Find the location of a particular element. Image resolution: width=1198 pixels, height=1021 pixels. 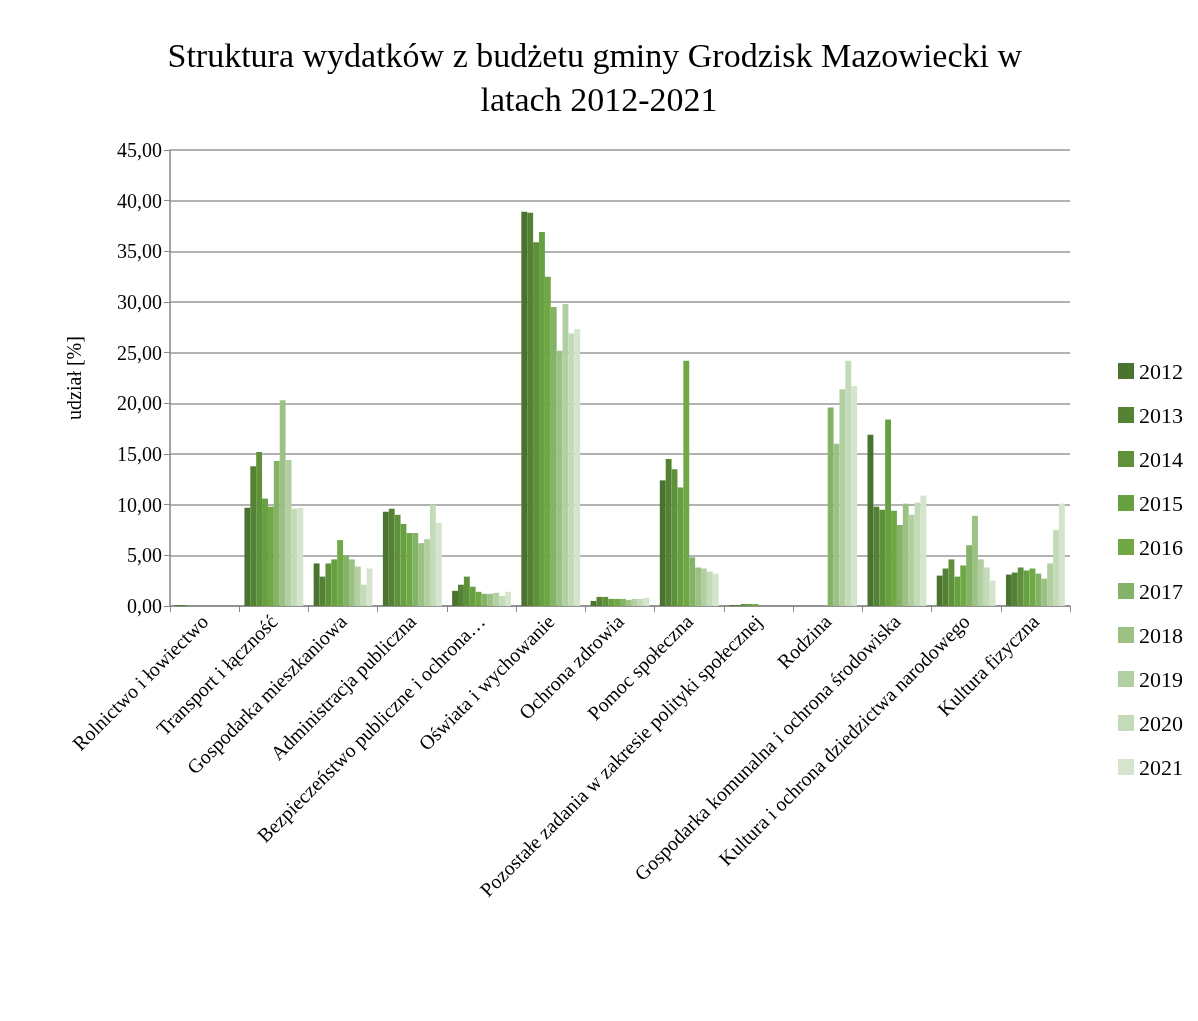

legend-label: 2014 is located at coordinates (1161, 459).